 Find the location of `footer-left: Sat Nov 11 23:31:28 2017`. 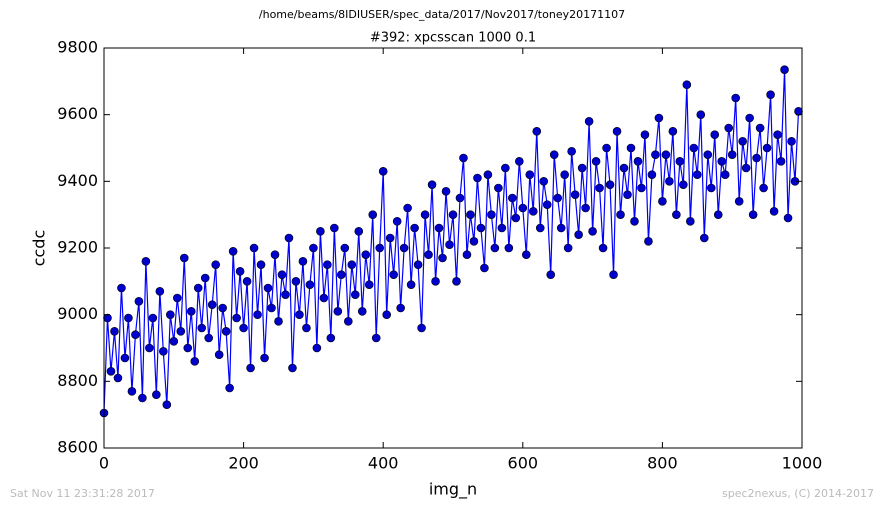

footer-left: Sat Nov 11 23:31:28 2017 is located at coordinates (82, 493).